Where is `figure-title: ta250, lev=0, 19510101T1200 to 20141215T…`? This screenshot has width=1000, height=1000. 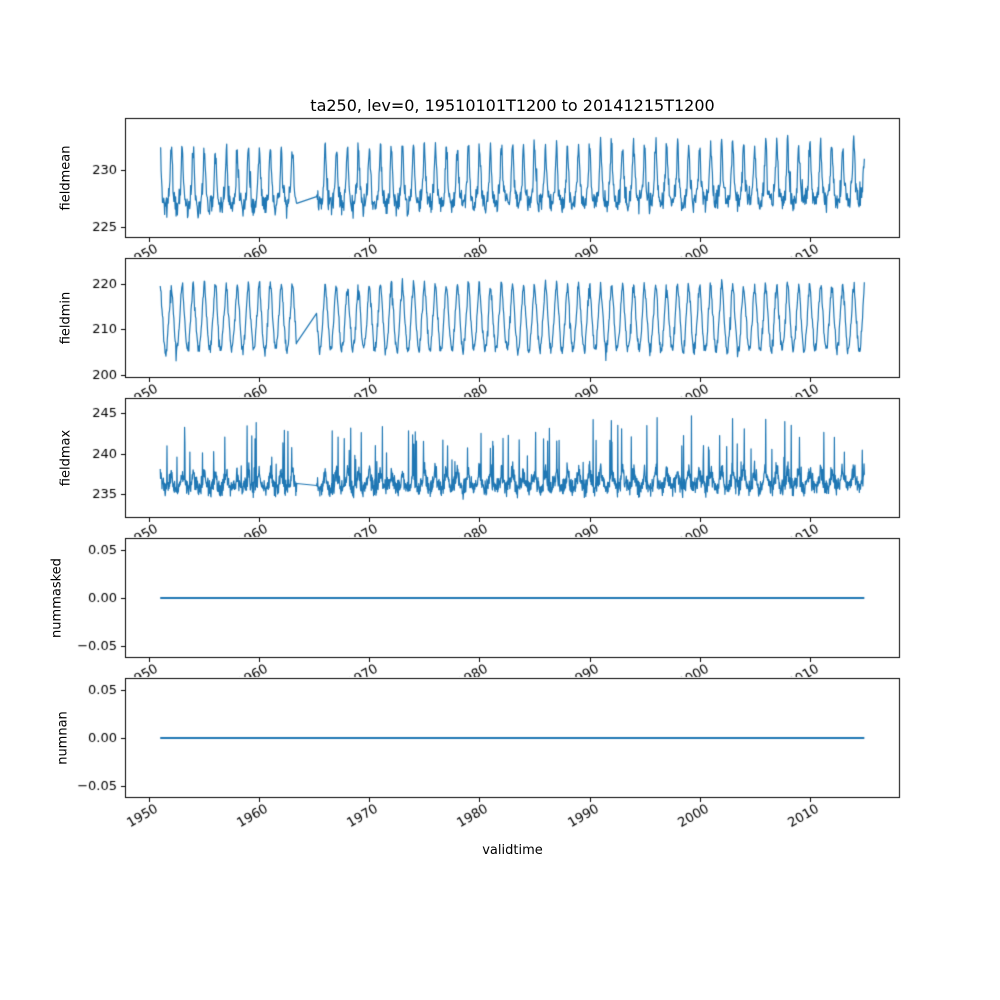
figure-title: ta250, lev=0, 19510101T1200 to 20141215T… is located at coordinates (512, 105).